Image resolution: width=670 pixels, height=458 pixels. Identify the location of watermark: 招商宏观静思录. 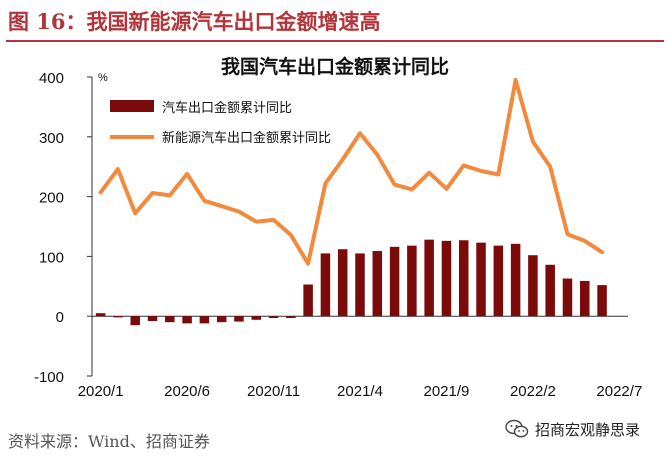
(572, 429).